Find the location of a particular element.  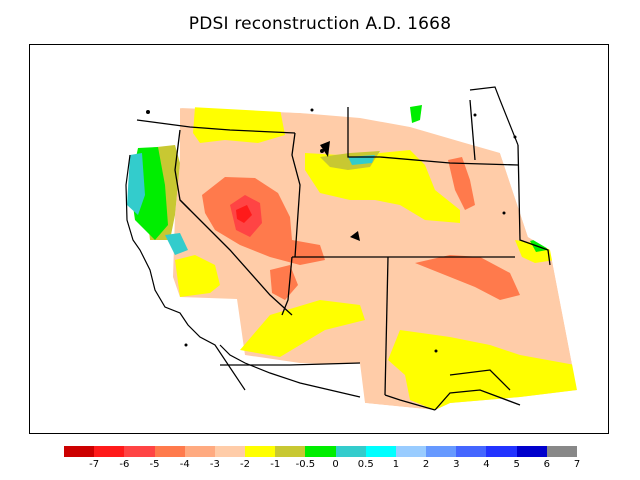

legend-label: -6 is located at coordinates (124, 464).